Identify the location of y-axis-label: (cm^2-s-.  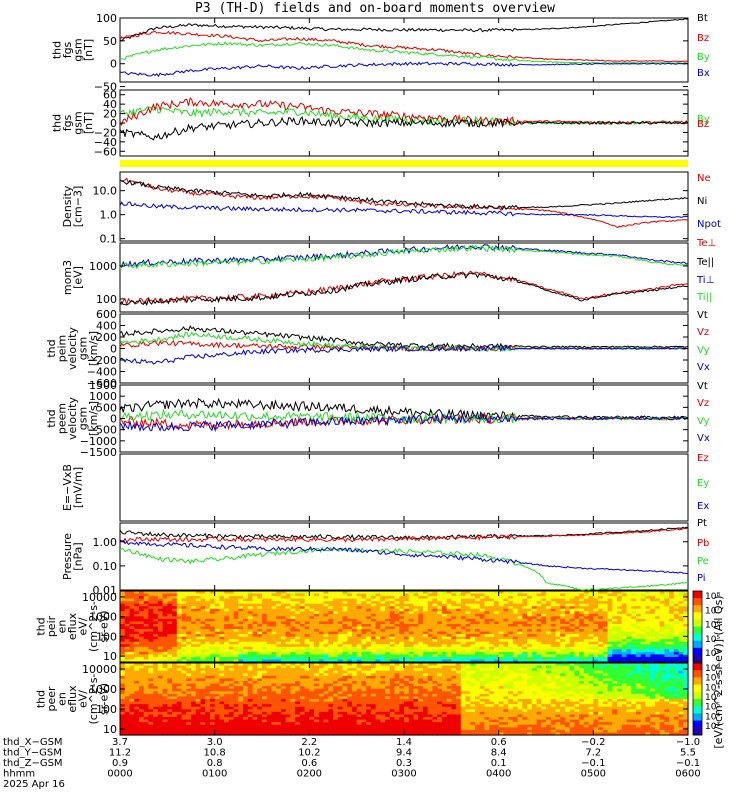
(93, 626).